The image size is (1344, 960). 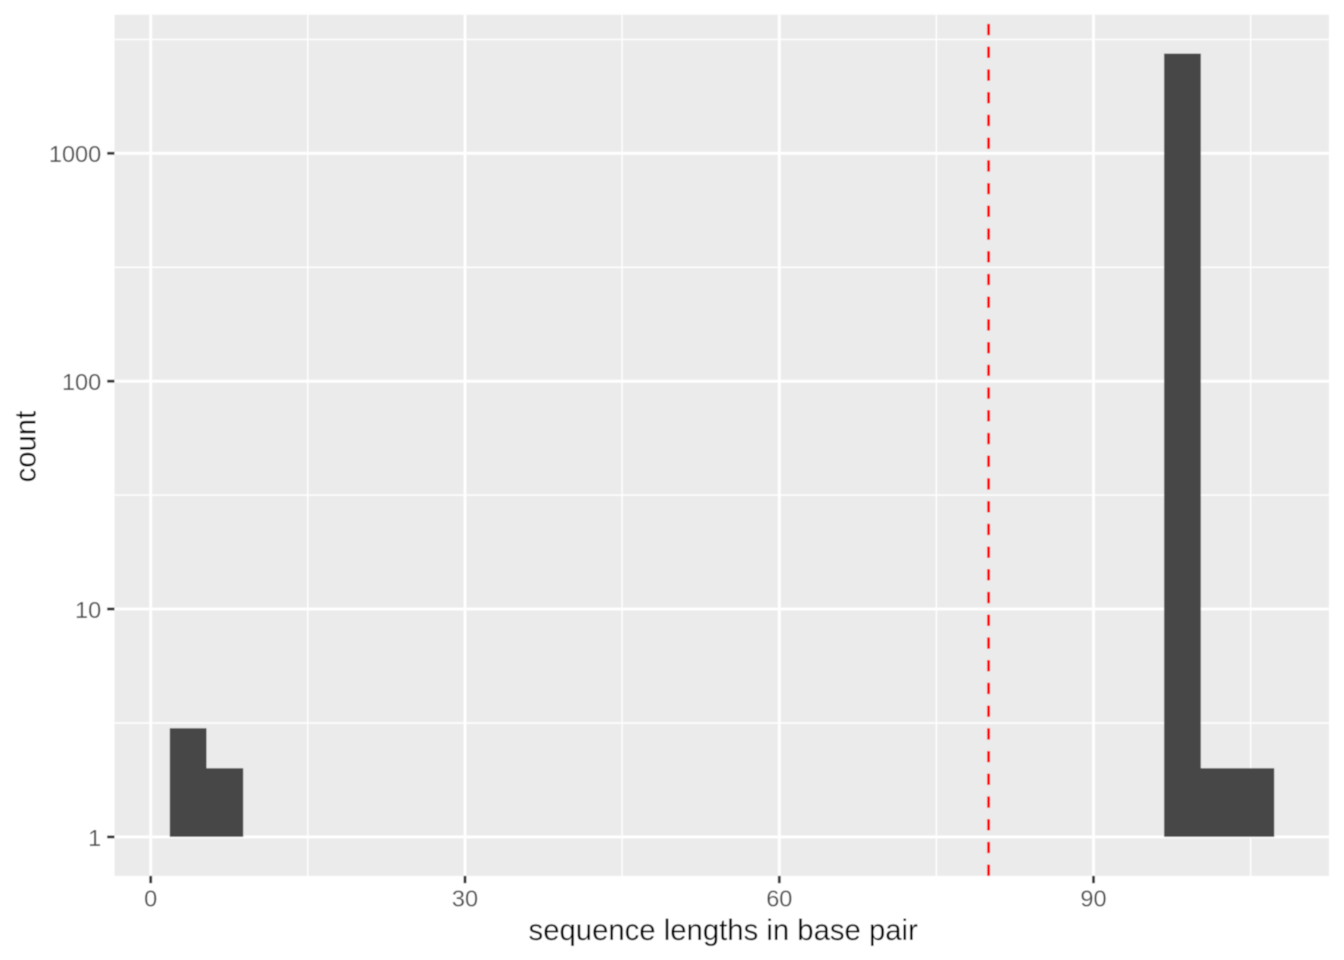 I want to click on svg-text: 100, so click(x=81, y=382).